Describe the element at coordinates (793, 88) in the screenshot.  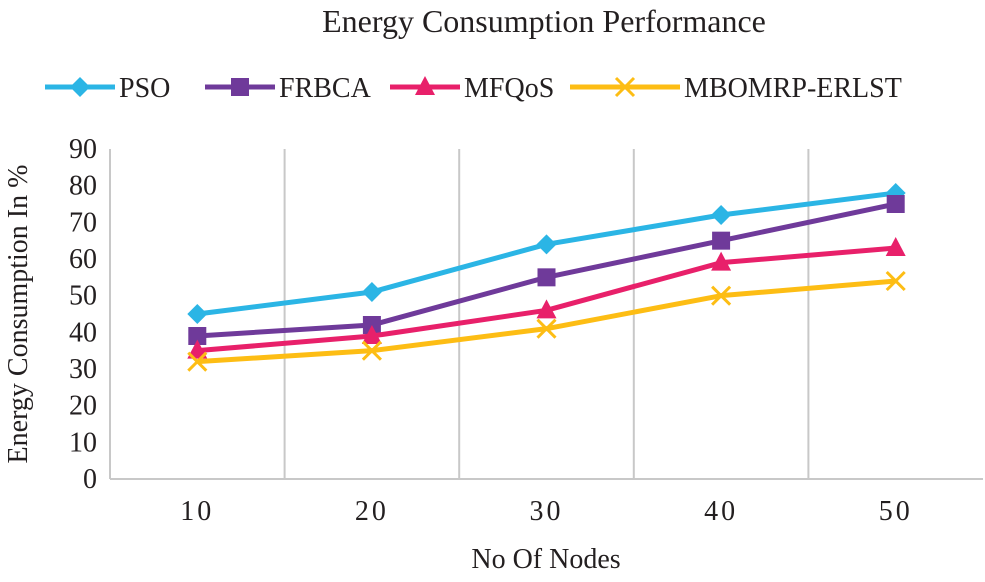
I see `legend-label: MBOMRP-ERLST` at that location.